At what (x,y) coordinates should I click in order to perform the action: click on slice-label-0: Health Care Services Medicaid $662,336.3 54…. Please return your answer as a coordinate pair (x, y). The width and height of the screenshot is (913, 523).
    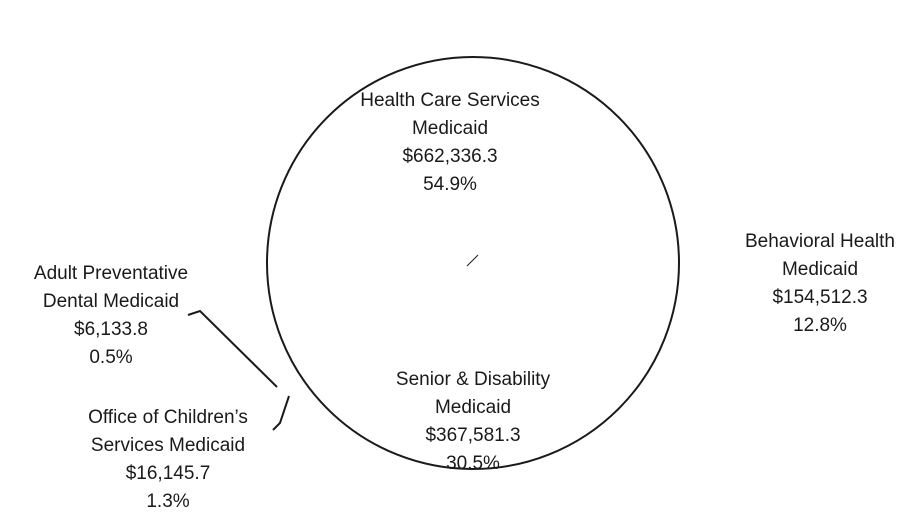
    Looking at the image, I should click on (450, 142).